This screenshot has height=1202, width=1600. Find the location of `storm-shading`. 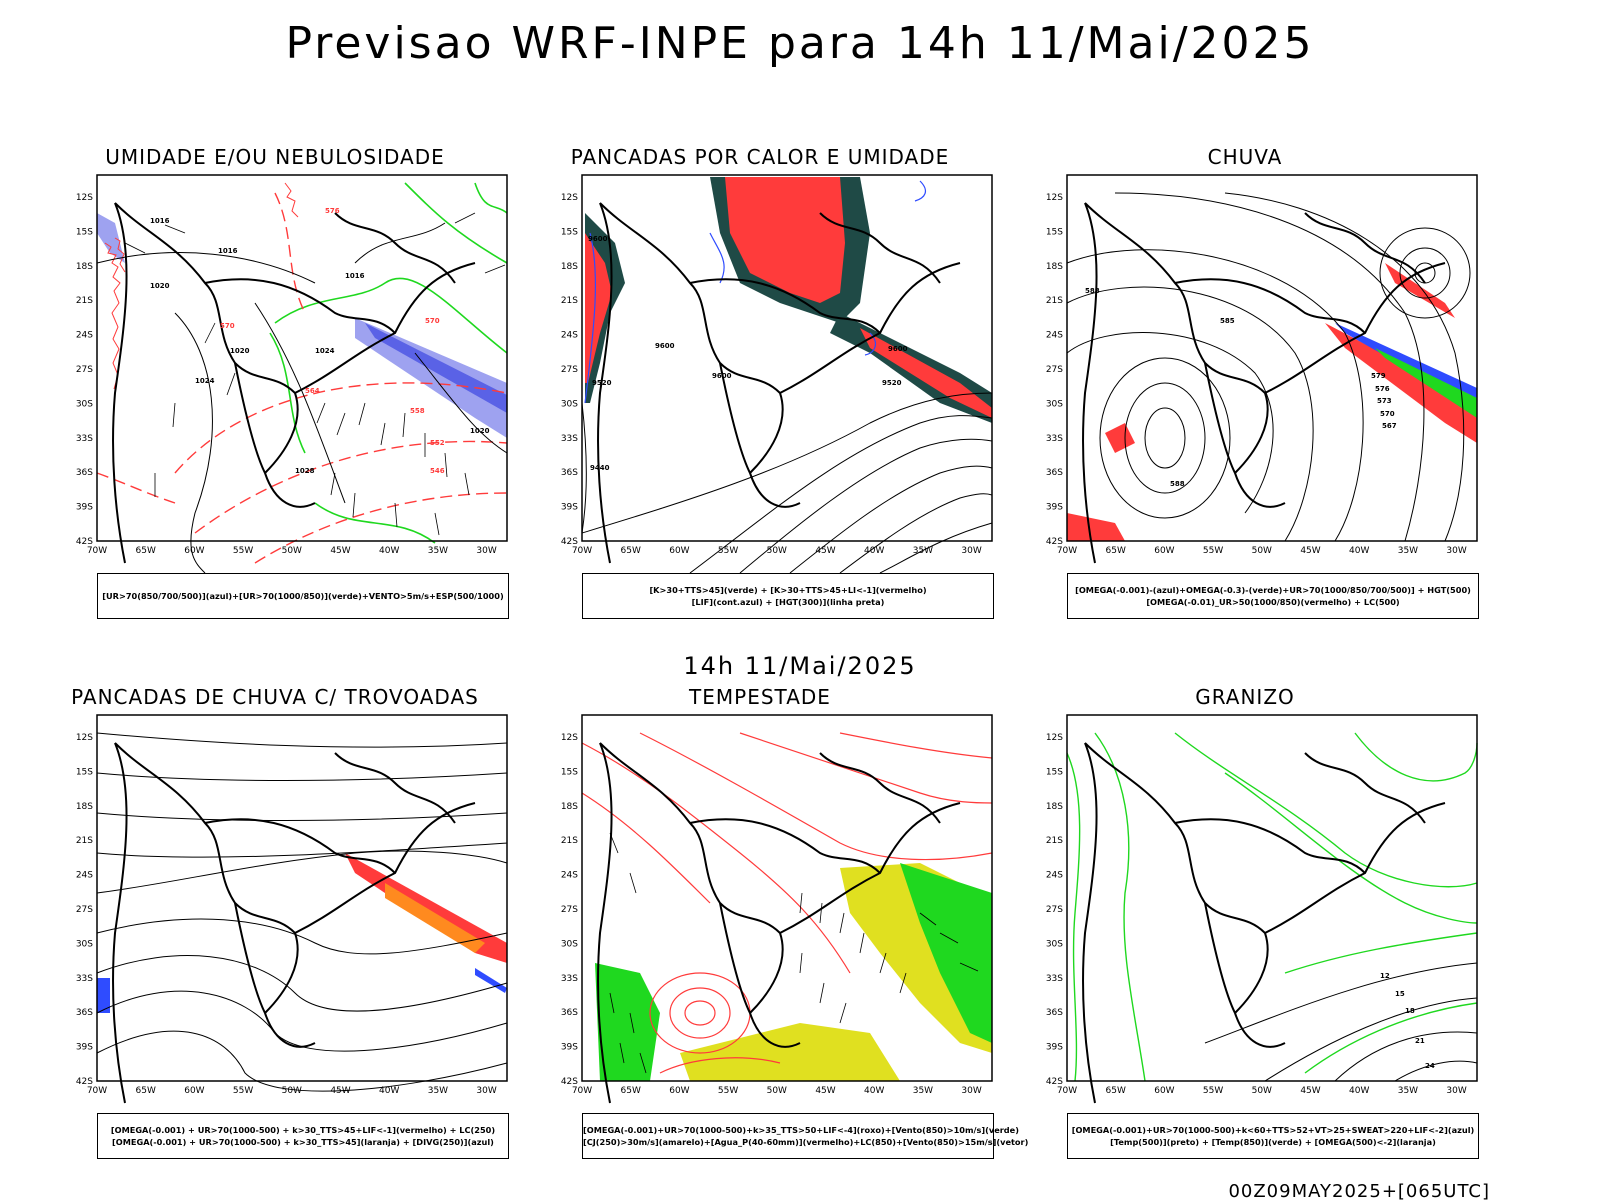

storm-shading is located at coordinates (793, 972).